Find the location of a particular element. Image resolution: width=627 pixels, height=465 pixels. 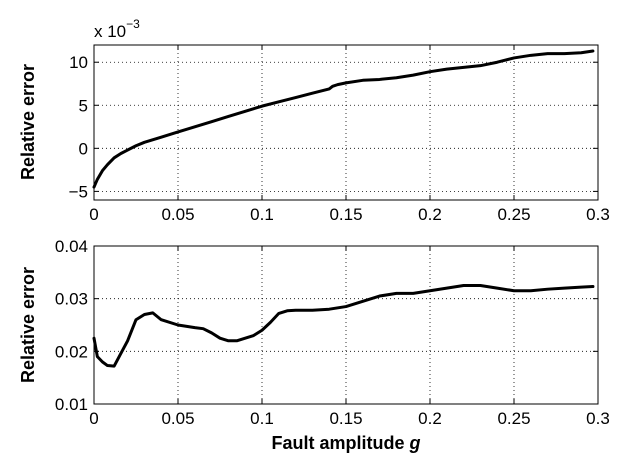

y-tick-label: −5 is located at coordinates (78, 191).